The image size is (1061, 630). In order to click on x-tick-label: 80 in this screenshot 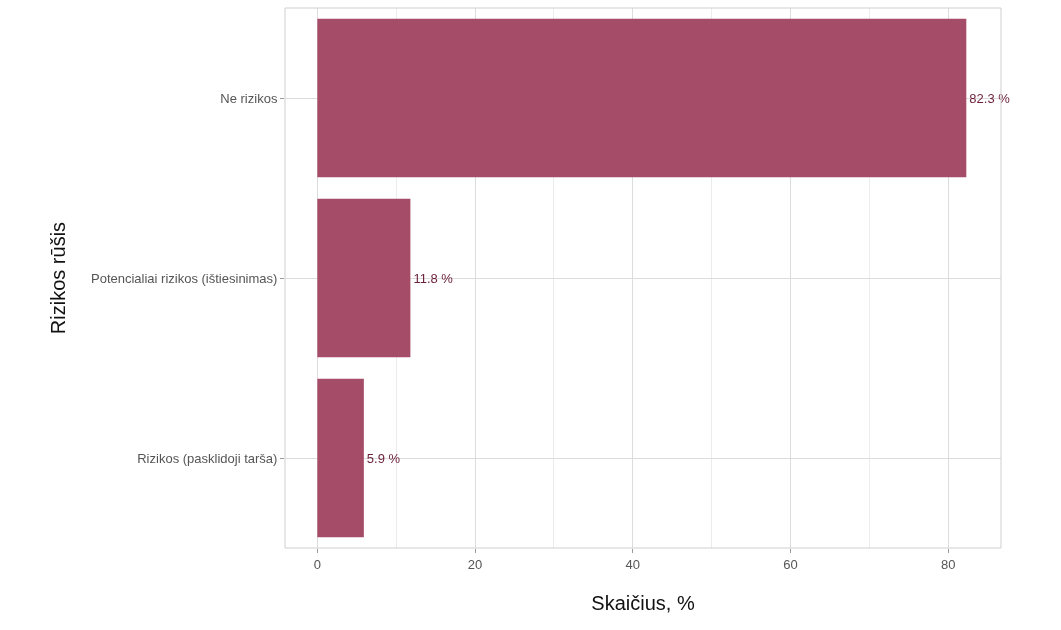, I will do `click(948, 564)`.